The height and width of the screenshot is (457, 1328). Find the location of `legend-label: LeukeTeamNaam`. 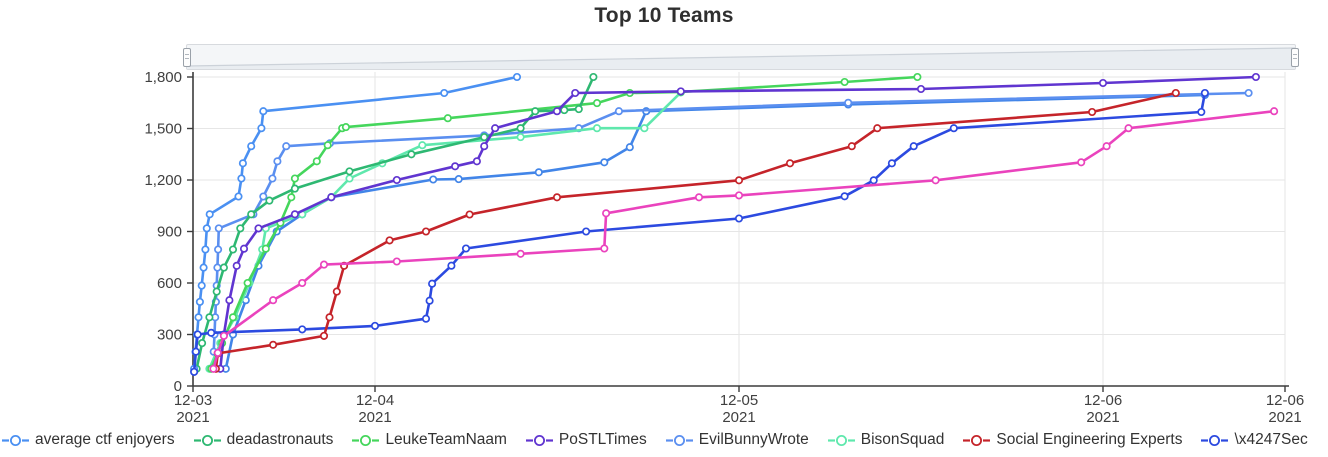

legend-label: LeukeTeamNaam is located at coordinates (446, 439).